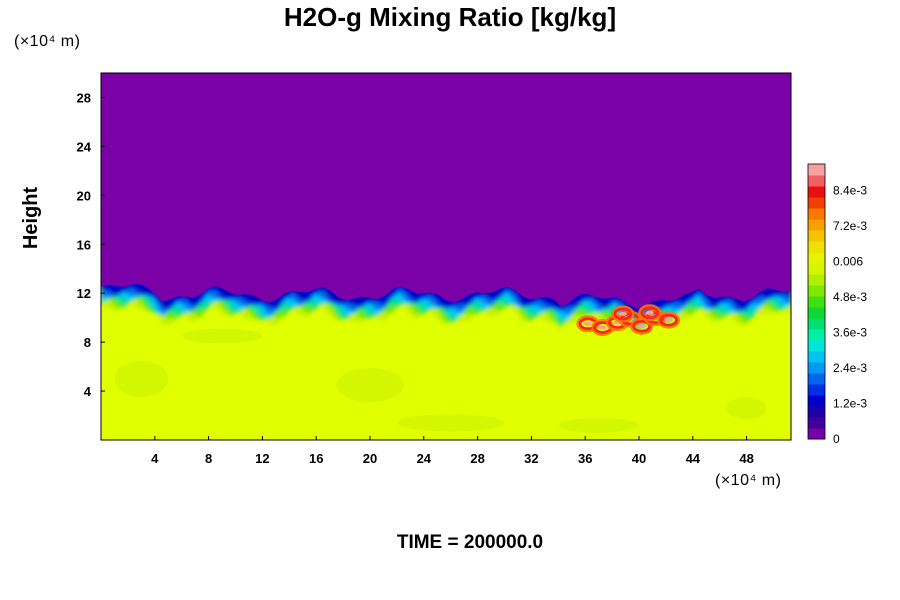 The height and width of the screenshot is (600, 900). What do you see at coordinates (84, 293) in the screenshot?
I see `y-tick-label: 12` at bounding box center [84, 293].